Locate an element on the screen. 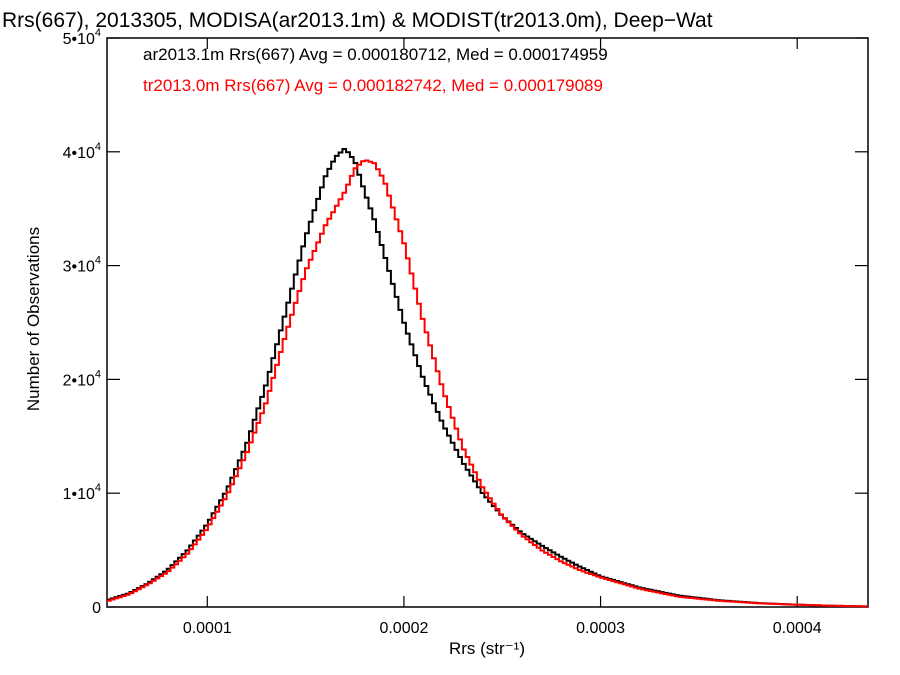 The image size is (900, 675). y-tick-label-base: 5•10 is located at coordinates (79, 39).